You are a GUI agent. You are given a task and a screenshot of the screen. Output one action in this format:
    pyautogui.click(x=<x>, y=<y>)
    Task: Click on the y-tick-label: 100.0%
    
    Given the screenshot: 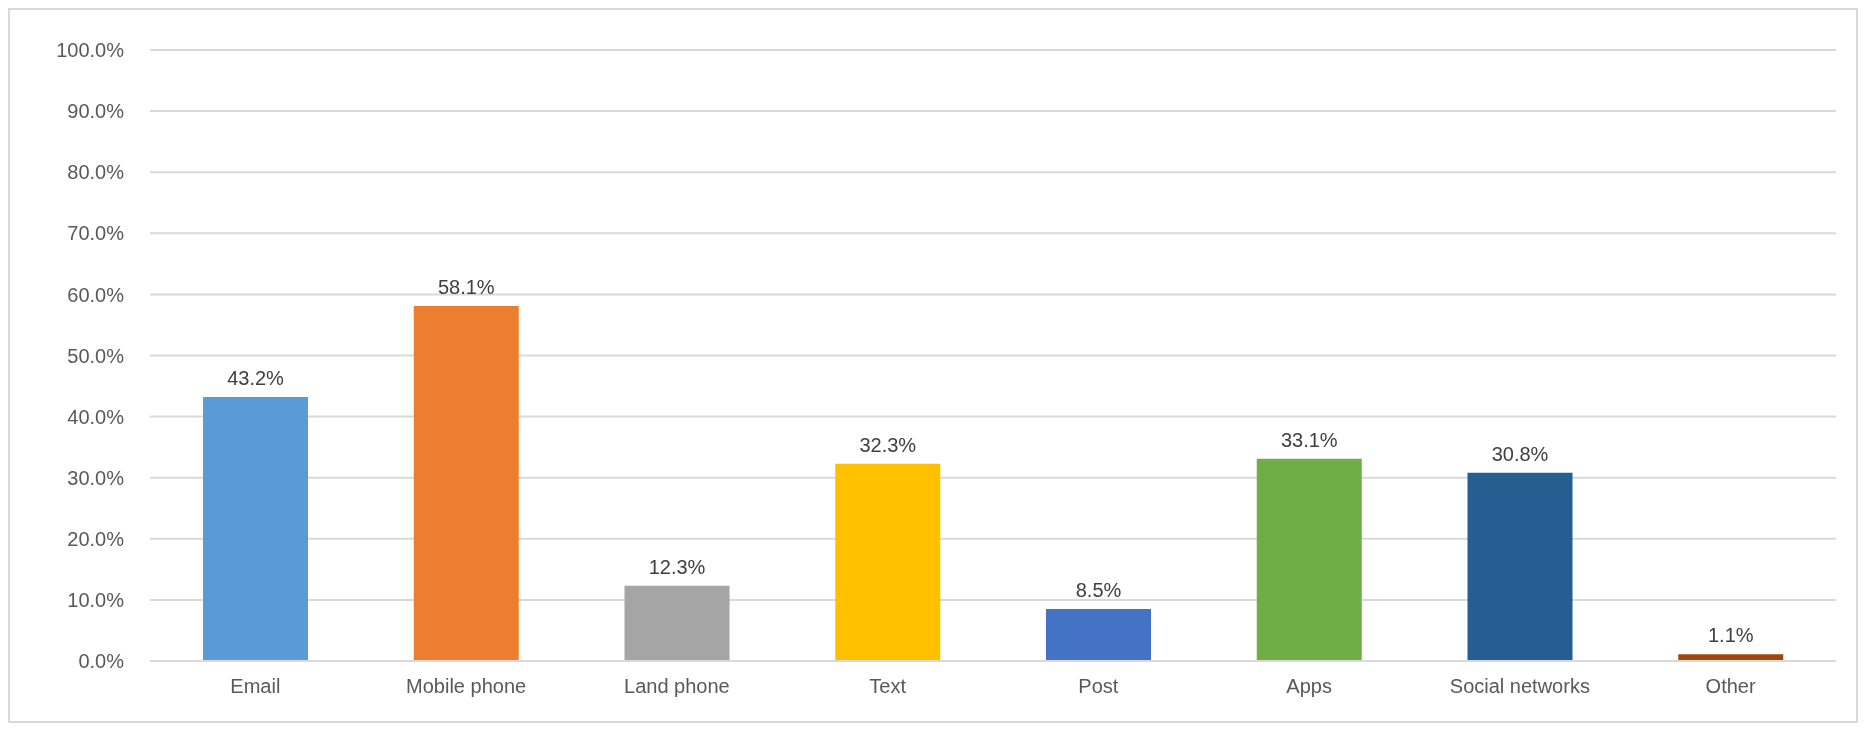 What is the action you would take?
    pyautogui.click(x=90, y=50)
    